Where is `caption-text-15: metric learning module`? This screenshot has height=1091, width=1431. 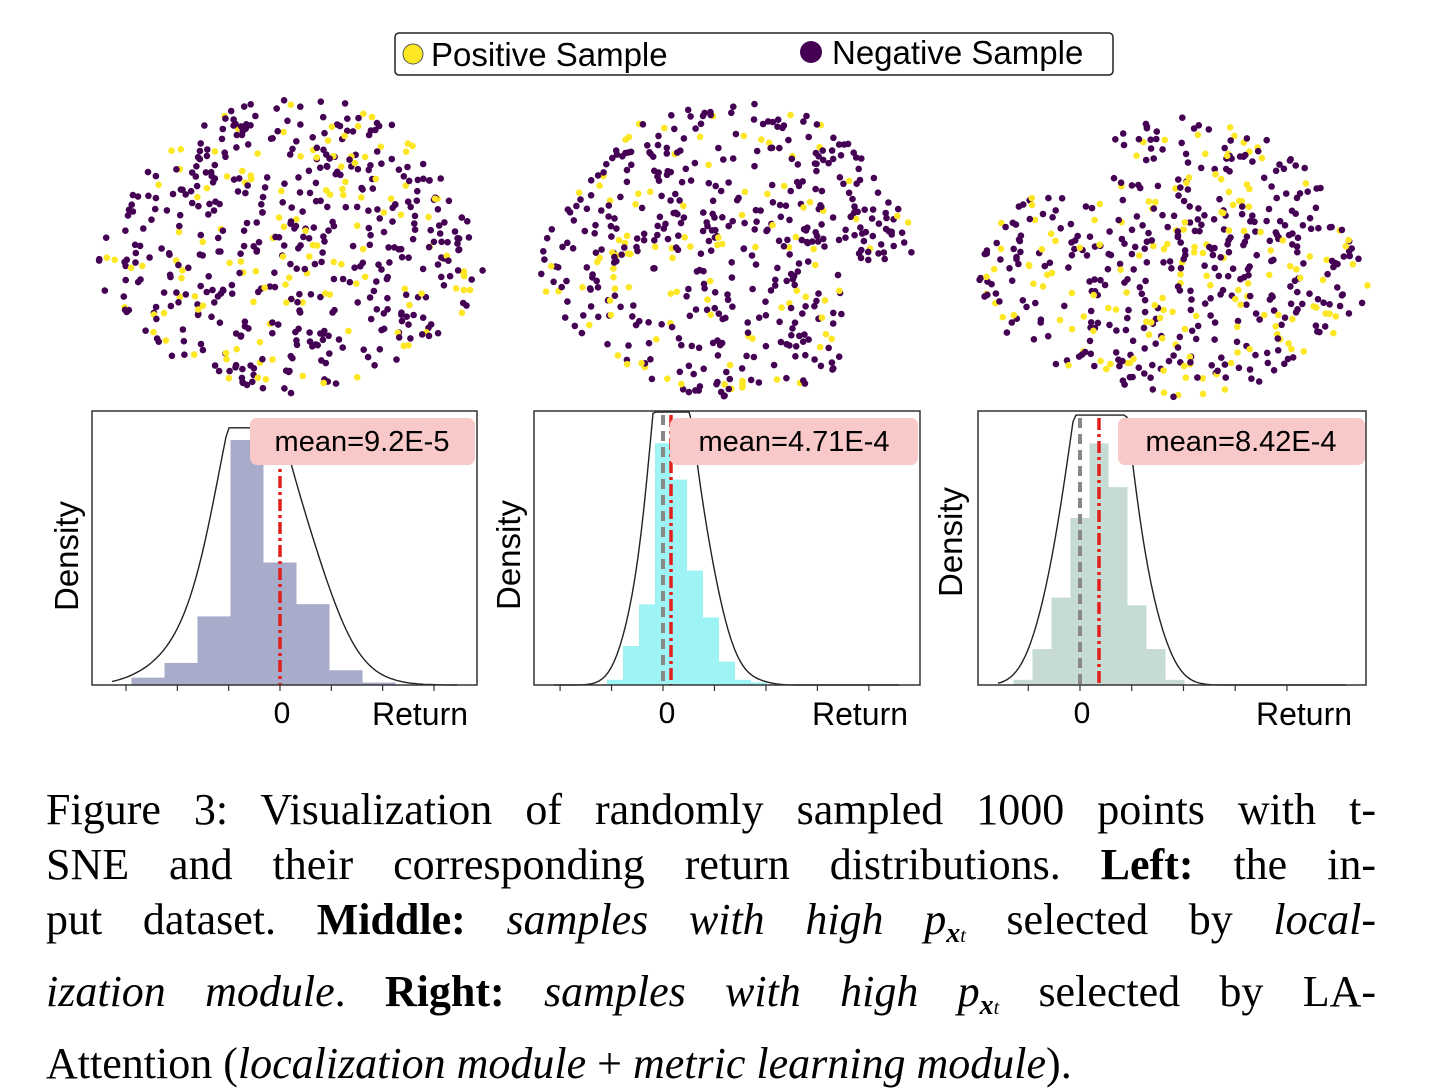 caption-text-15: metric learning module is located at coordinates (840, 1063).